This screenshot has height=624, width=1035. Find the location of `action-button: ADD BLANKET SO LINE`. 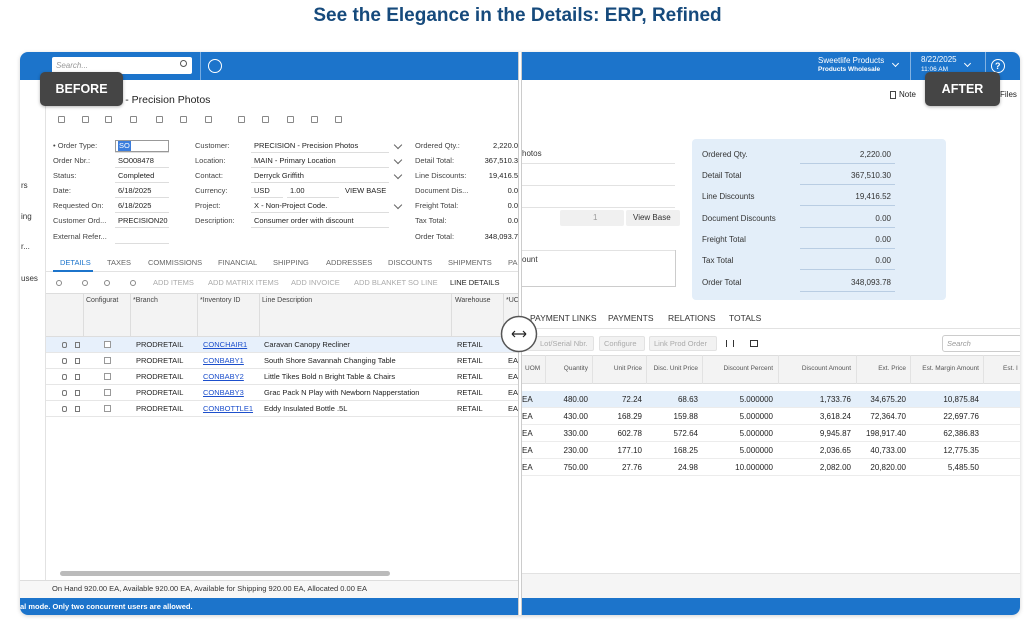

action-button: ADD BLANKET SO LINE is located at coordinates (396, 282).